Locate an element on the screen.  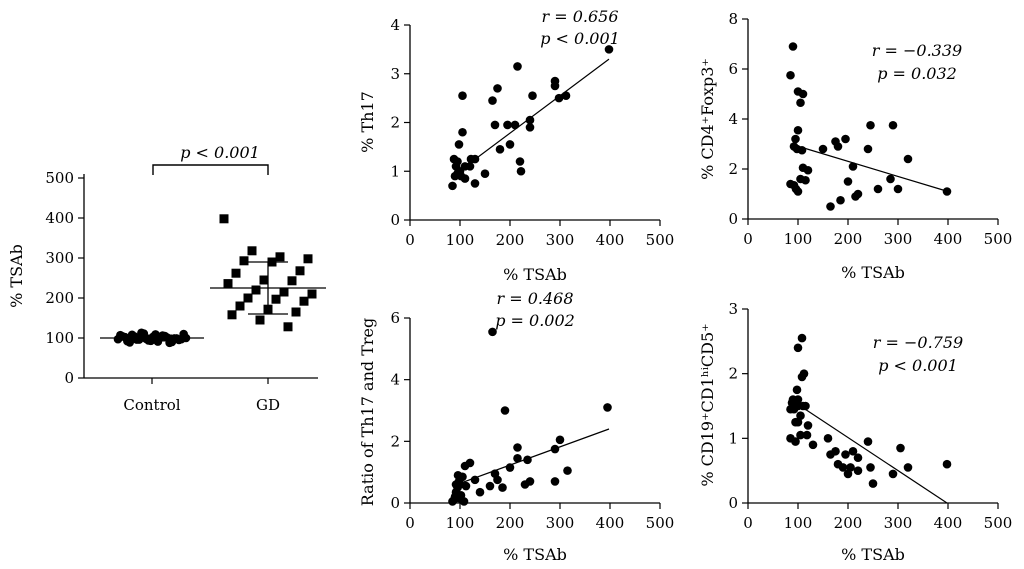
th17-x-tick-label: 0 is located at coordinates (410, 240).